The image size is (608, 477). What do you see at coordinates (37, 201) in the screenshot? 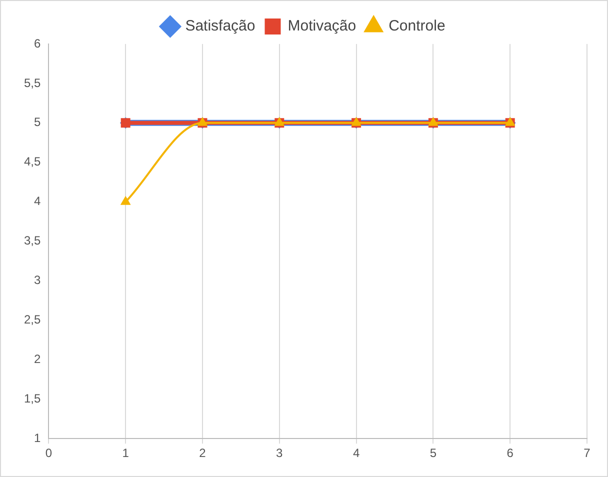
I see `y-tick-label: 4` at bounding box center [37, 201].